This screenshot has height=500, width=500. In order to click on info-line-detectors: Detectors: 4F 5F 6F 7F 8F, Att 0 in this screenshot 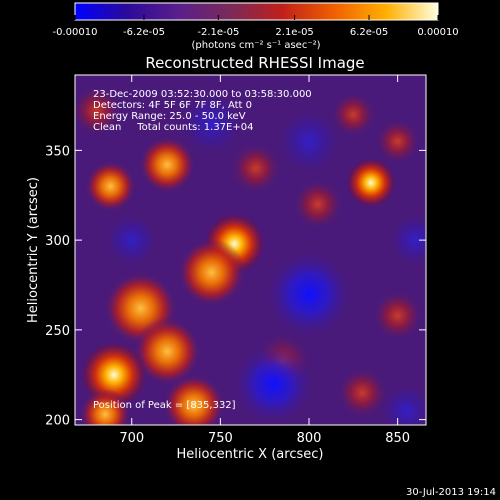, I will do `click(172, 105)`.